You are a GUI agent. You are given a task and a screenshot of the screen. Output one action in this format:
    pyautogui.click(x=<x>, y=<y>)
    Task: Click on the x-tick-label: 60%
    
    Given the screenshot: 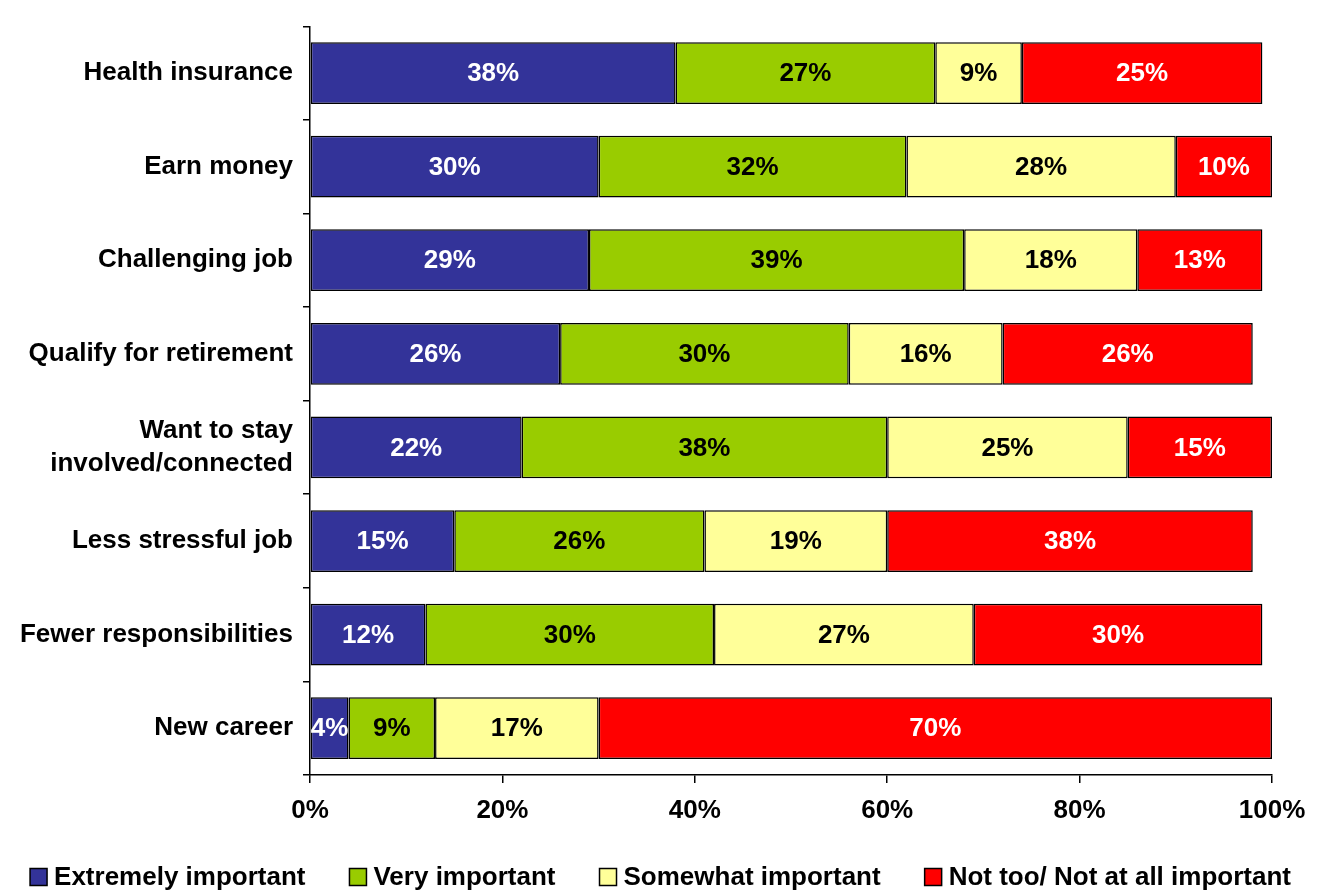 What is the action you would take?
    pyautogui.click(x=887, y=808)
    